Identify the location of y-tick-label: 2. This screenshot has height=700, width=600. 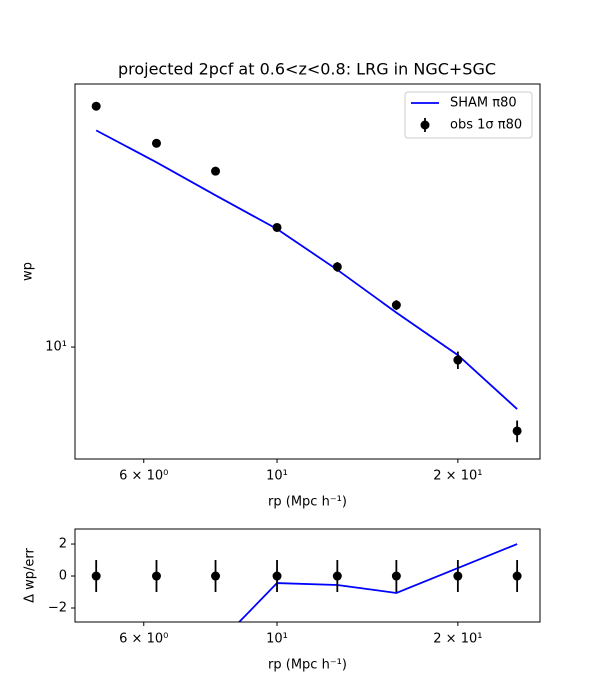
(63, 544).